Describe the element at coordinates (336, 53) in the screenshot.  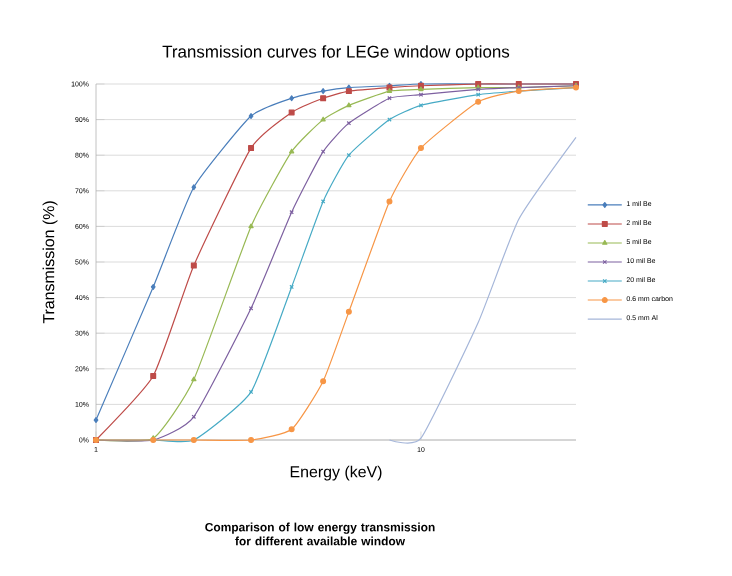
I see `chart-title: Transmission curves for LEGe window options` at that location.